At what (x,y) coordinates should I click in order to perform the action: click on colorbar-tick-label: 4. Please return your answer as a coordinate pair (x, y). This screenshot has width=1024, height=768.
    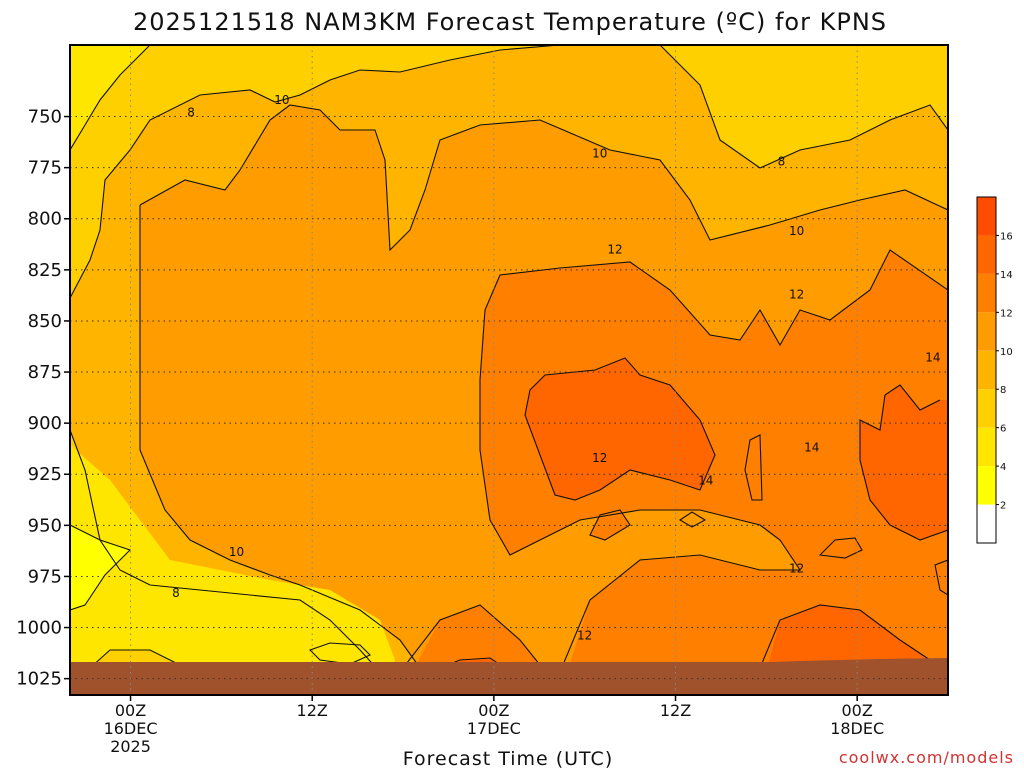
    Looking at the image, I should click on (1003, 467).